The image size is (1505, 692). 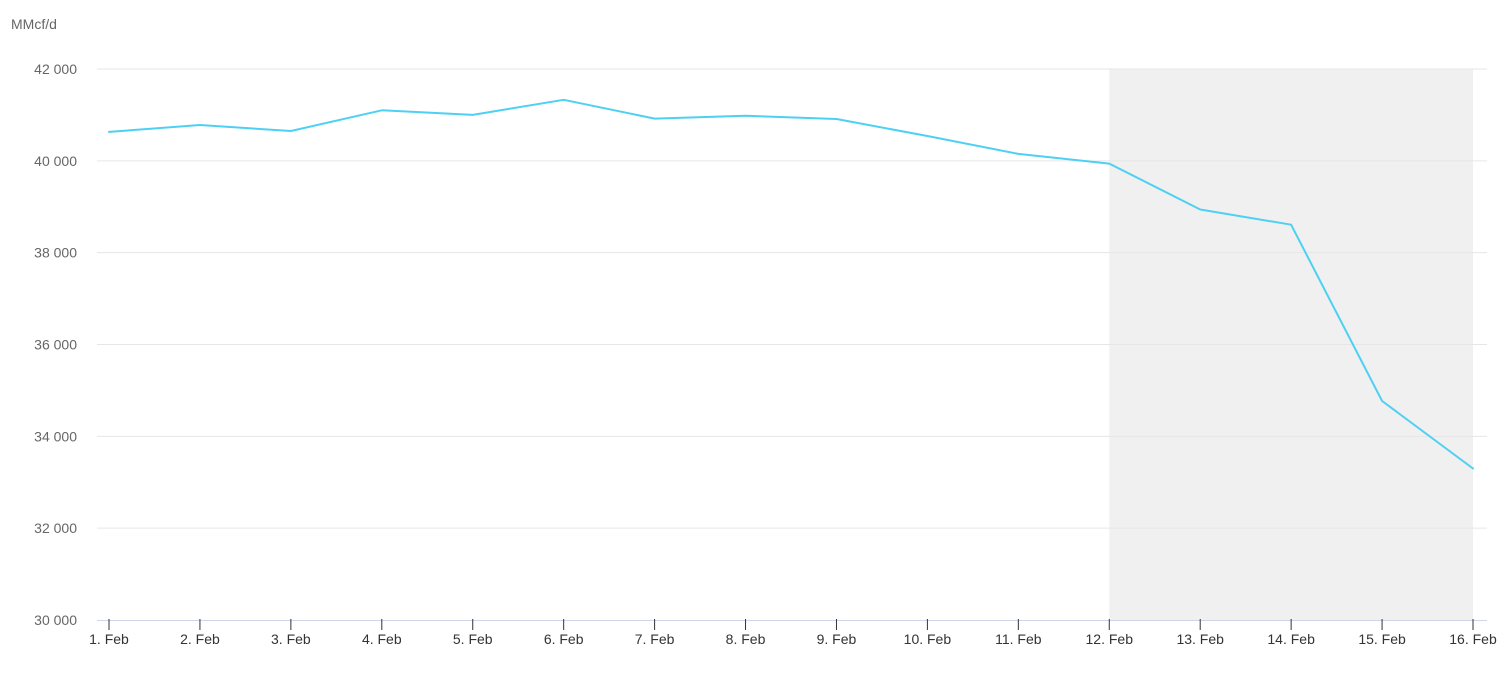 What do you see at coordinates (55, 436) in the screenshot?
I see `y-tick-label: 34 000` at bounding box center [55, 436].